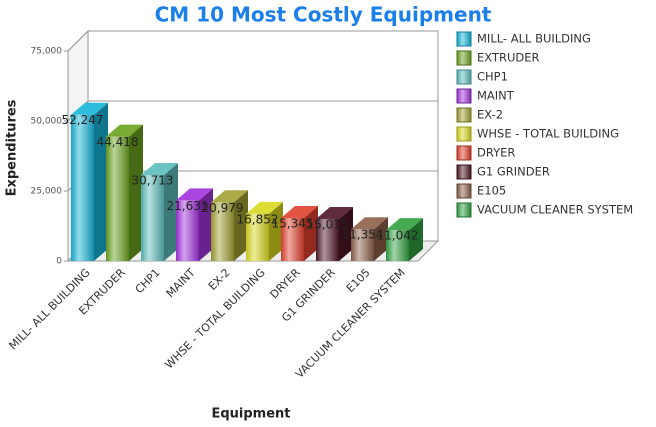 Image resolution: width=656 pixels, height=427 pixels. I want to click on legend-label: MAINT, so click(496, 96).